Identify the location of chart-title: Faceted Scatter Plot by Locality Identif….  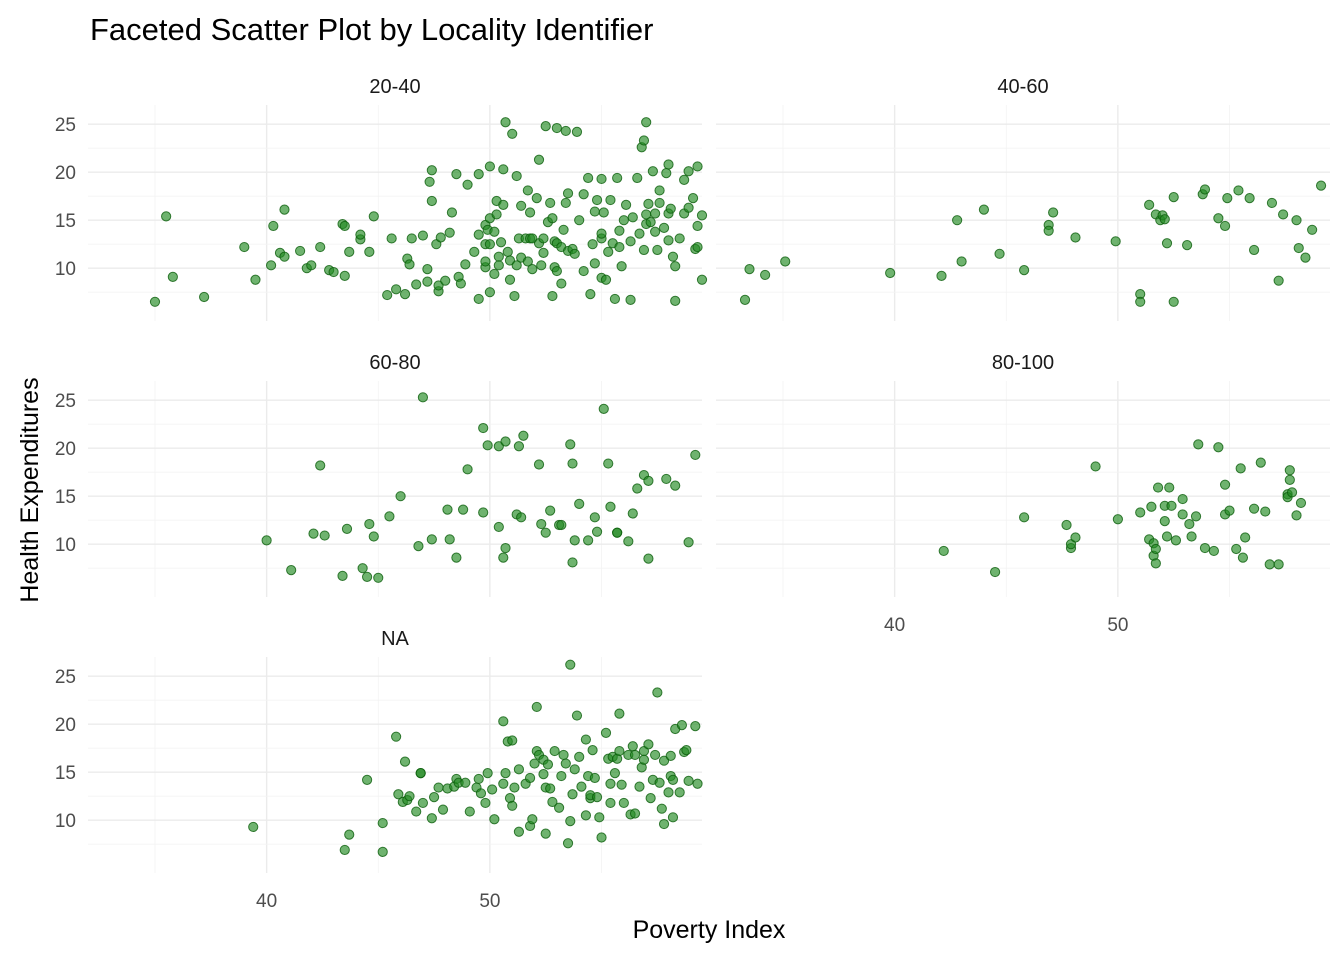
(371, 29).